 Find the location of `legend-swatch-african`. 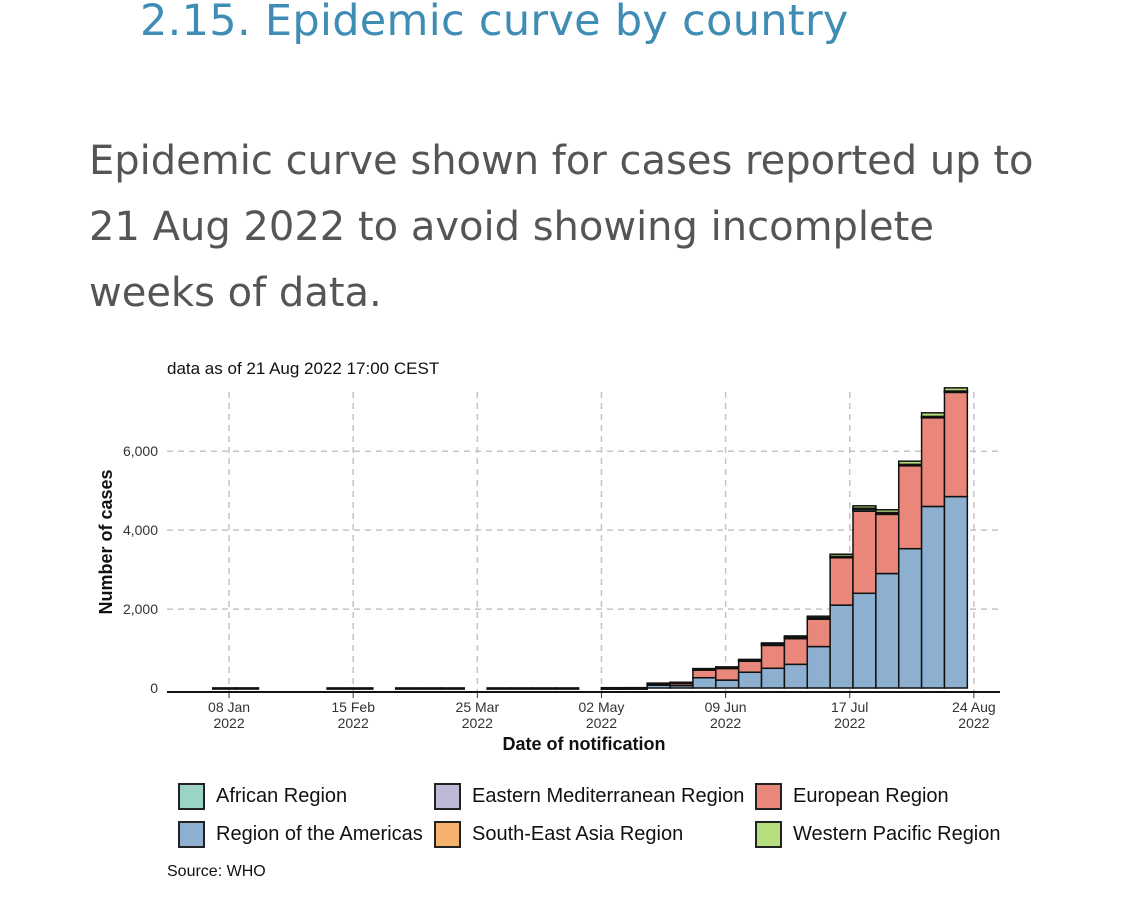

legend-swatch-african is located at coordinates (191, 796).